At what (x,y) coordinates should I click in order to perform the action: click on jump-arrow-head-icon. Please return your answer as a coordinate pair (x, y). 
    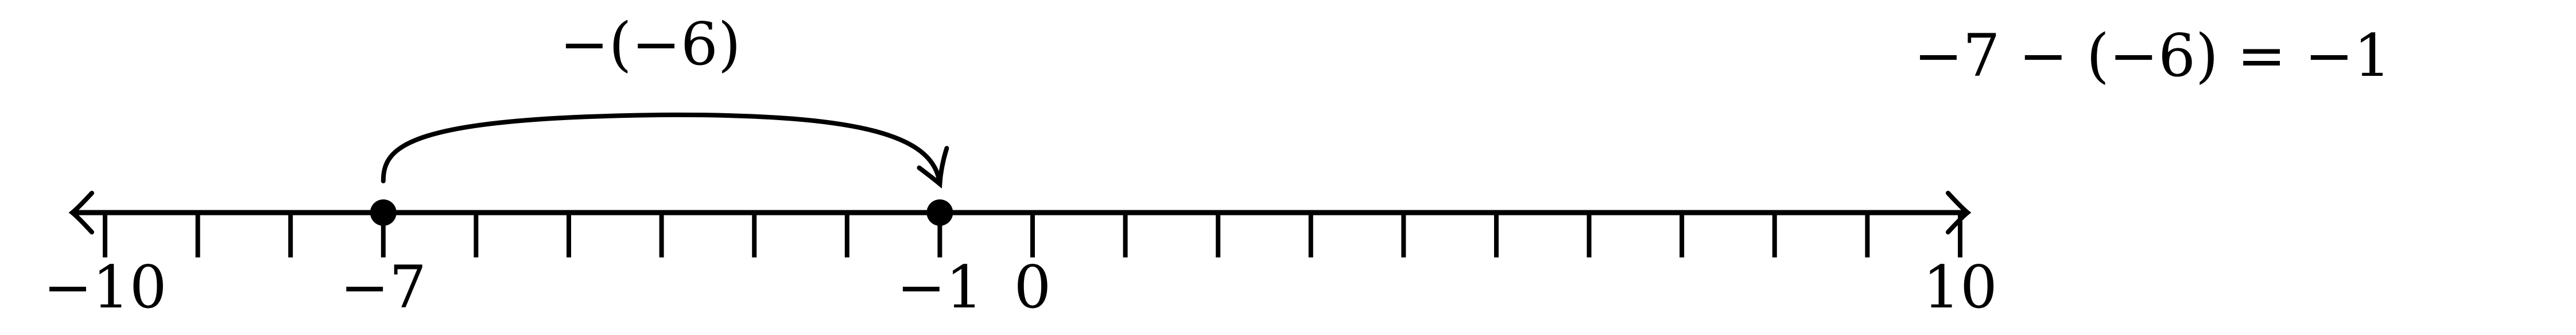
    Looking at the image, I should click on (933, 167).